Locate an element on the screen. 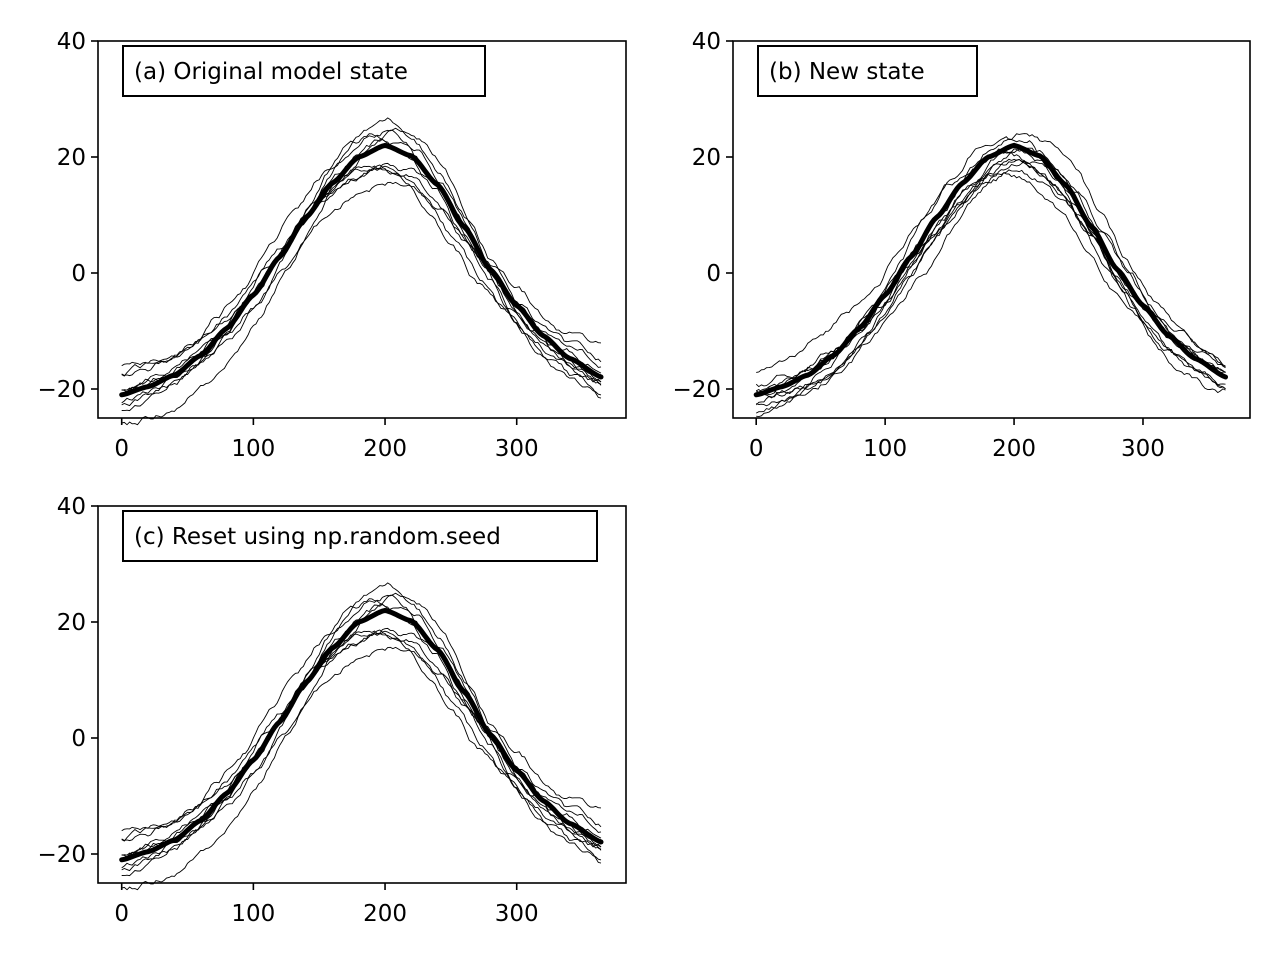 This screenshot has height=960, width=1280. panel-title: (c) Reset using np.random.seed is located at coordinates (317, 537).